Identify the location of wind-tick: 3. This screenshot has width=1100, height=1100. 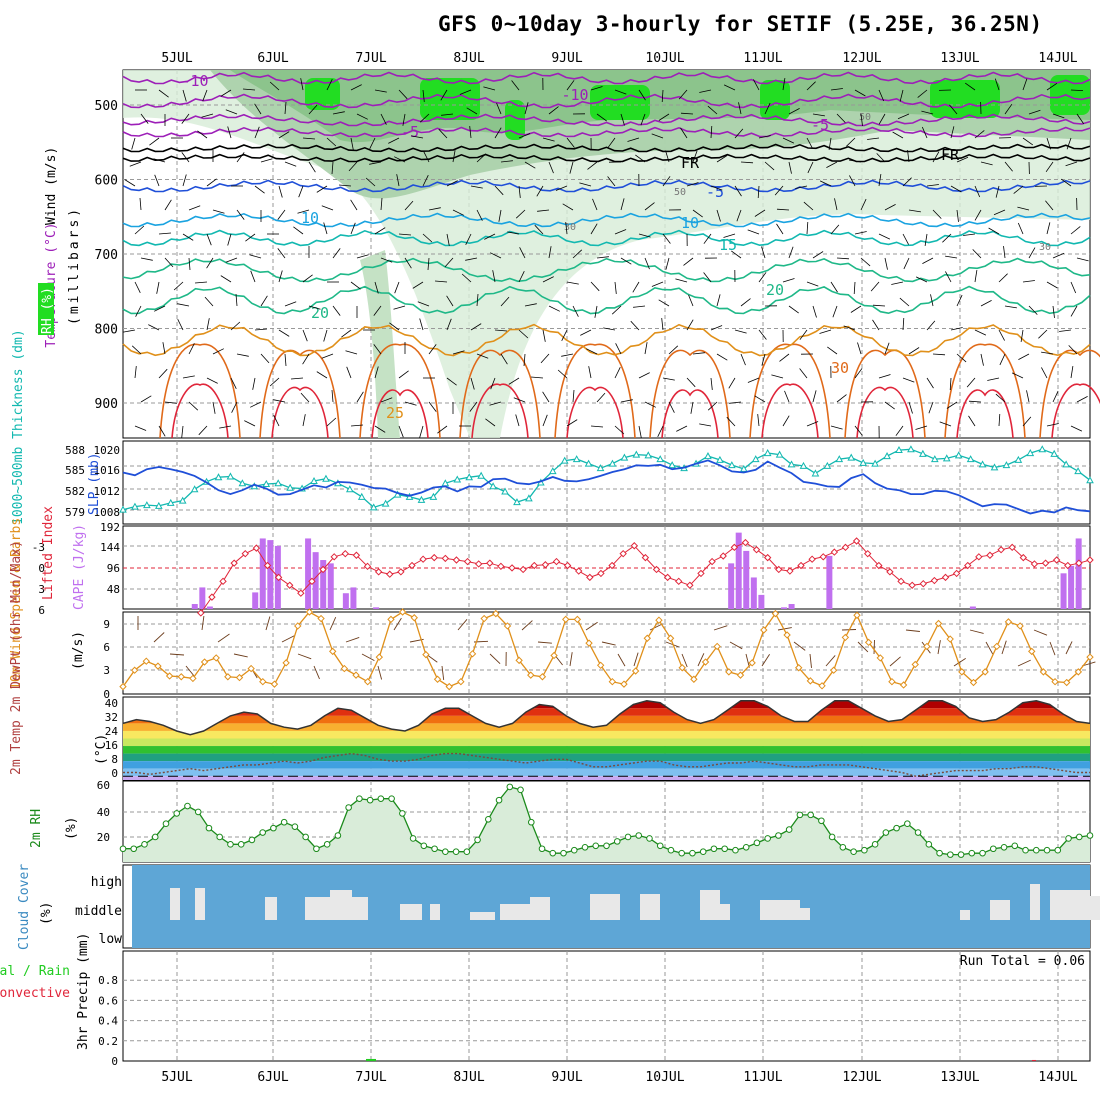
(106, 670).